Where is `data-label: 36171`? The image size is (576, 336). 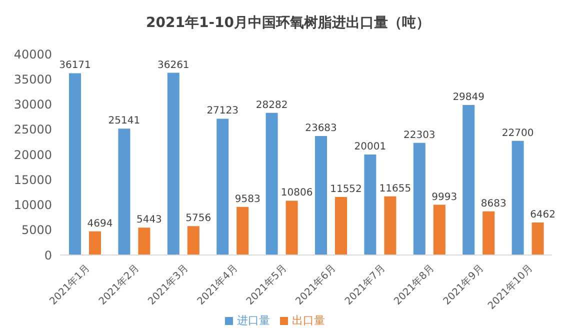
data-label: 36171 is located at coordinates (75, 66).